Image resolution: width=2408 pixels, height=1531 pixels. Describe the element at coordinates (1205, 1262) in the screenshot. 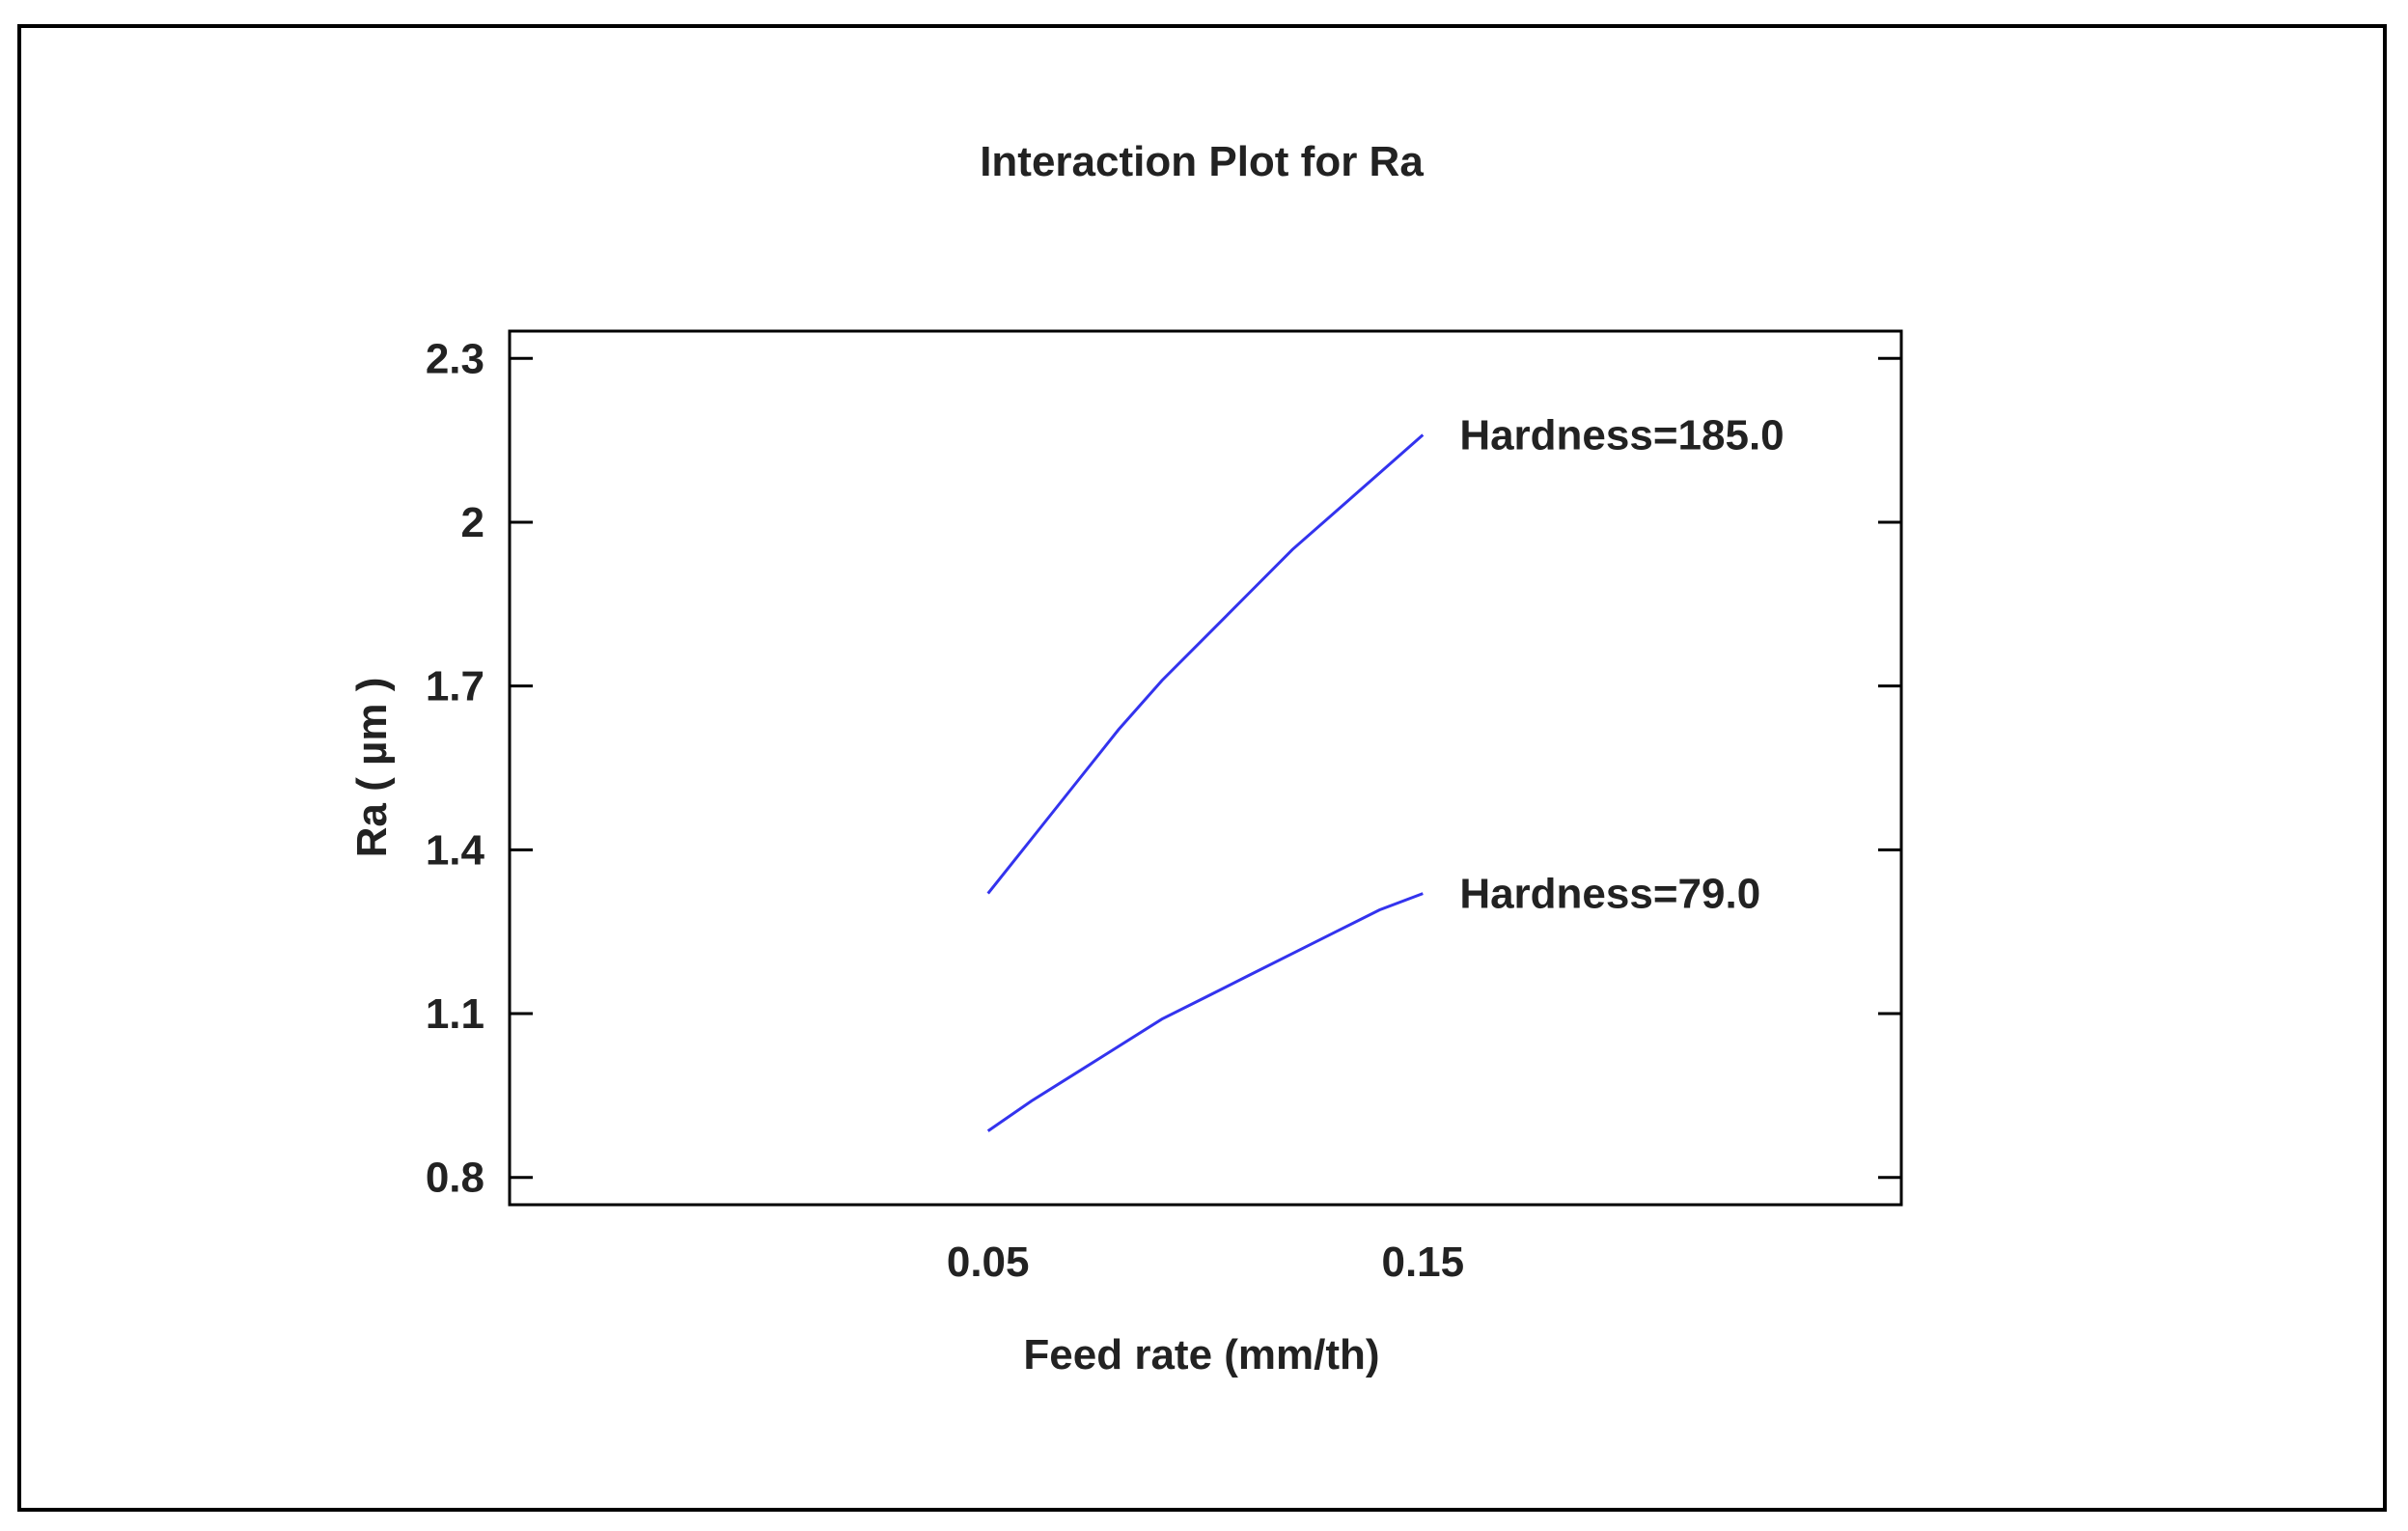

I see `x-ticks: 0.05 0.15` at that location.